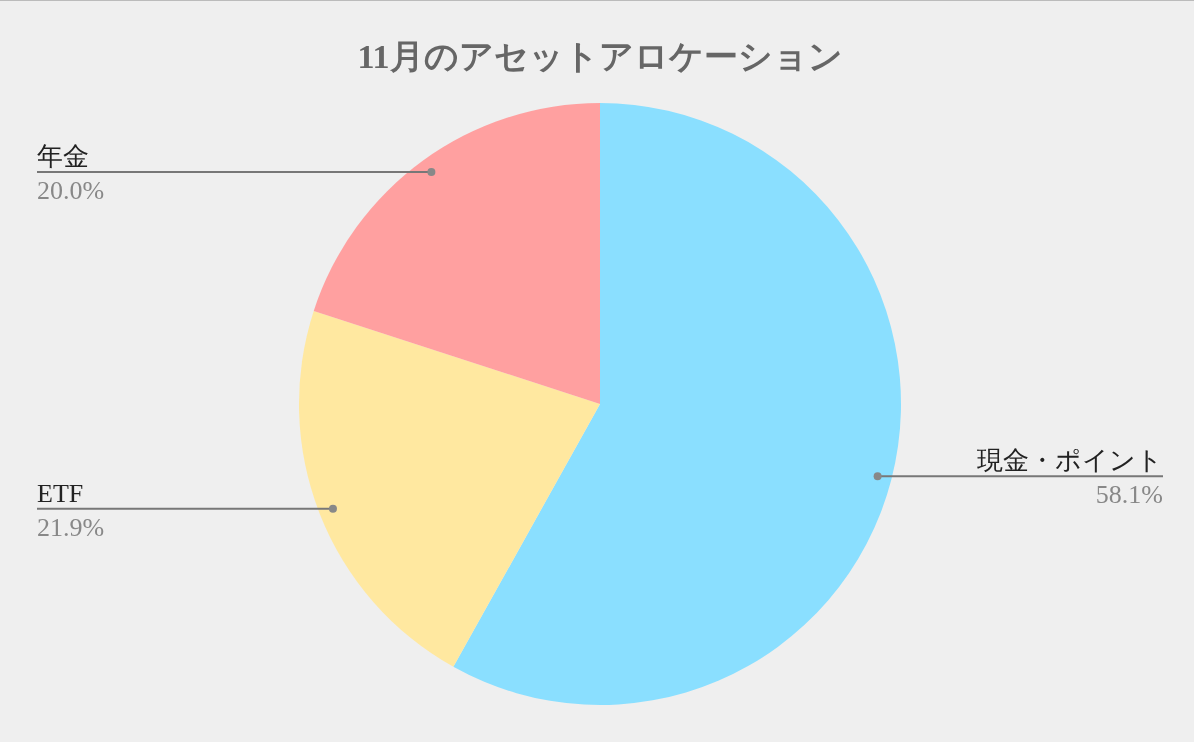 The width and height of the screenshot is (1194, 742). I want to click on data-label: 21.9%, so click(71, 527).